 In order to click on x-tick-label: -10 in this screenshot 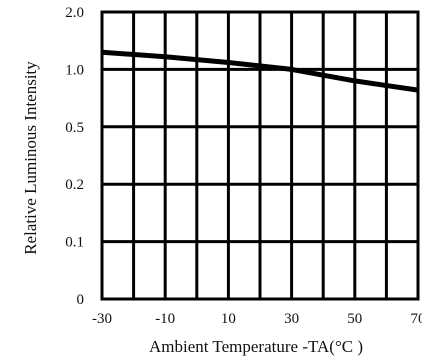, I will do `click(165, 319)`.